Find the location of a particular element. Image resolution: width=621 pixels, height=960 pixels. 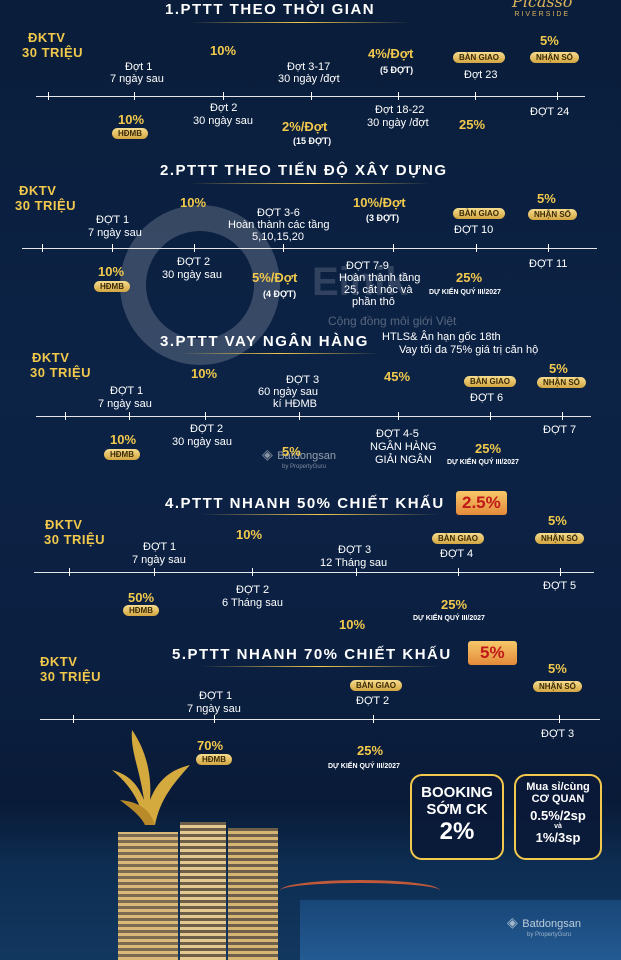

s1-ban-giao-tag: BÀN GIAO is located at coordinates (479, 57).